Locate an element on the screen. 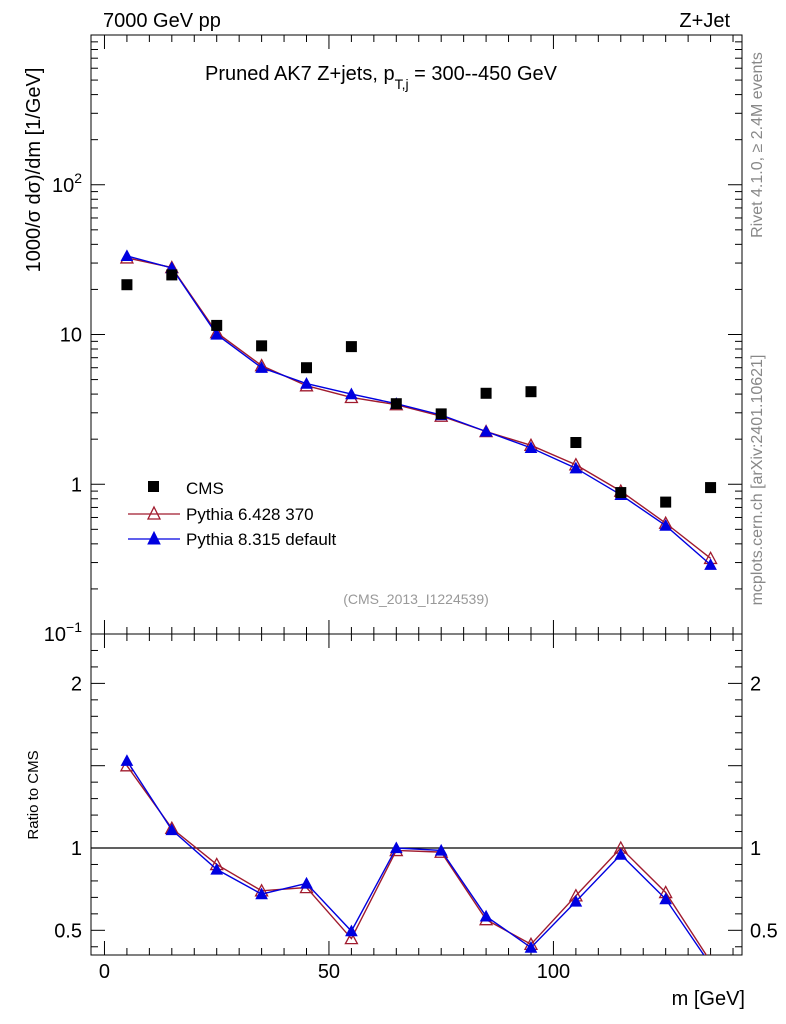 The image size is (786, 1024). main-y-tick-label: 10 is located at coordinates (71, 336).